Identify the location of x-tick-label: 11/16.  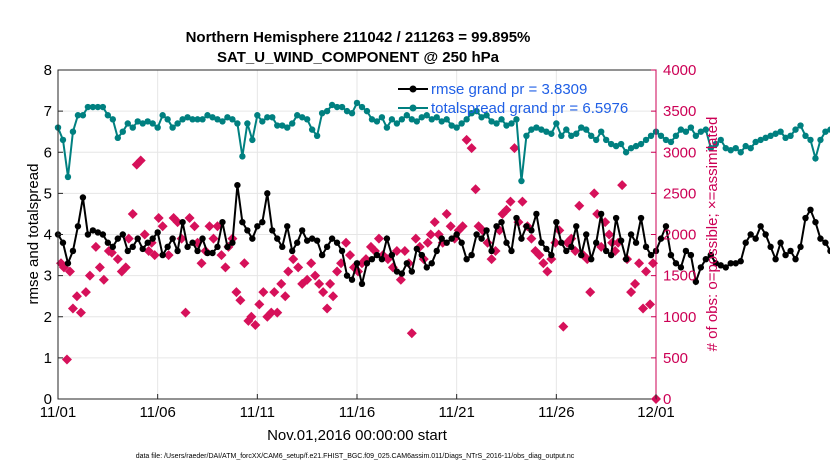
(357, 412).